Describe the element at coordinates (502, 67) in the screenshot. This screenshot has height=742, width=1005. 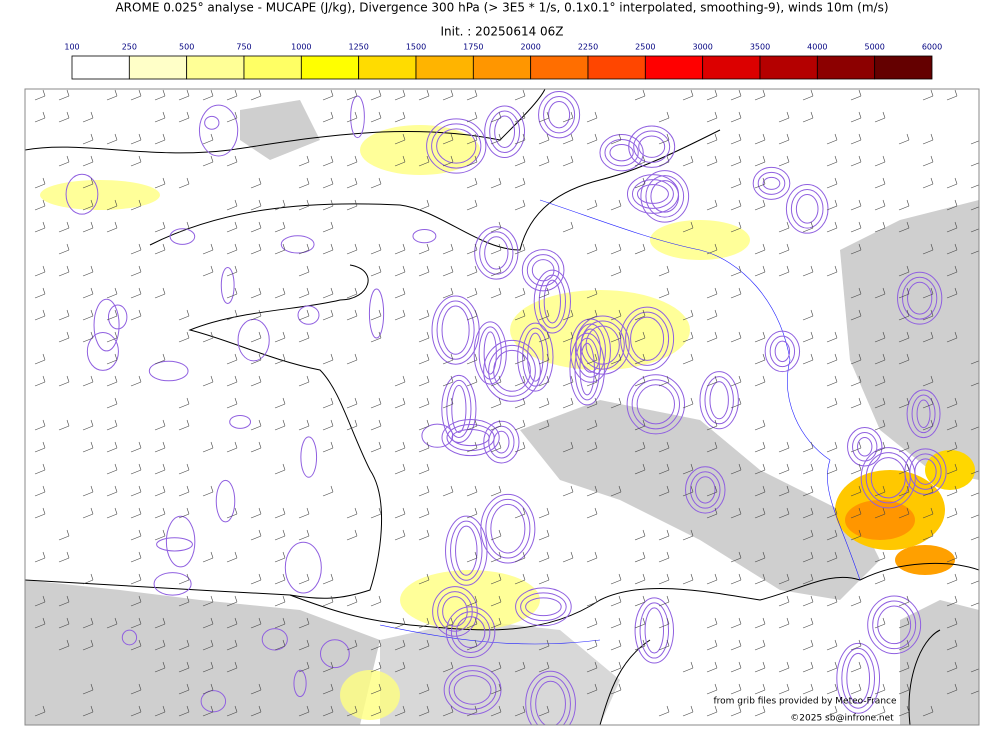
I see `colorbar-cell` at that location.